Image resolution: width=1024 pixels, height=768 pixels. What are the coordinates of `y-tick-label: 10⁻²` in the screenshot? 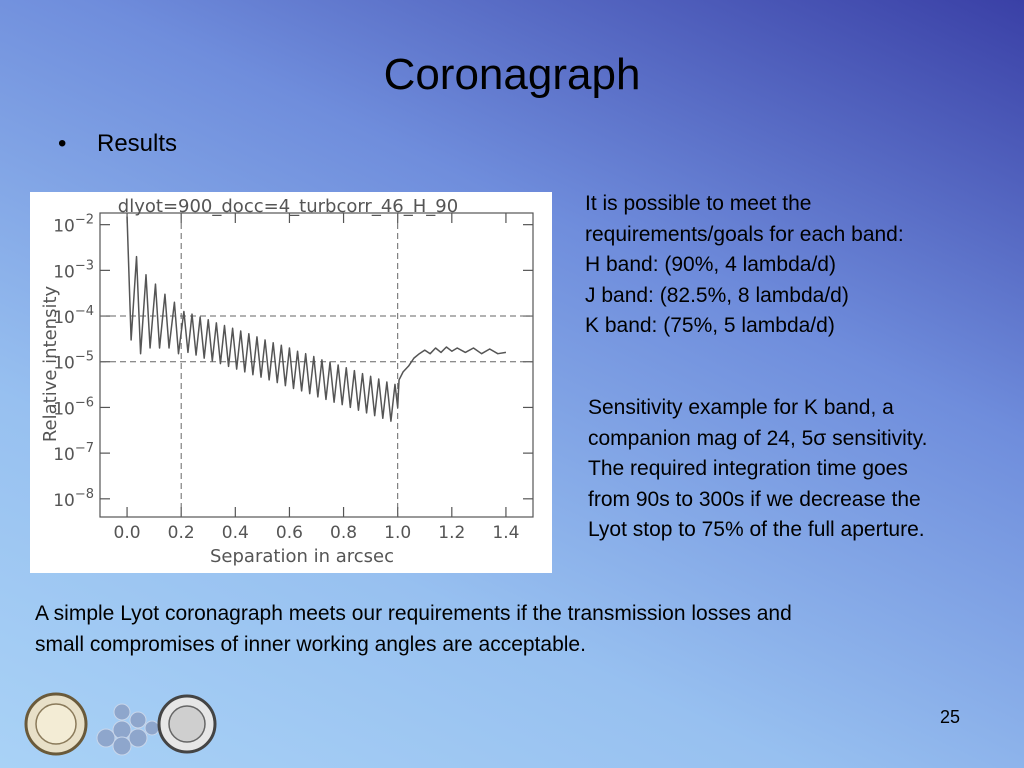 It's located at (73, 225).